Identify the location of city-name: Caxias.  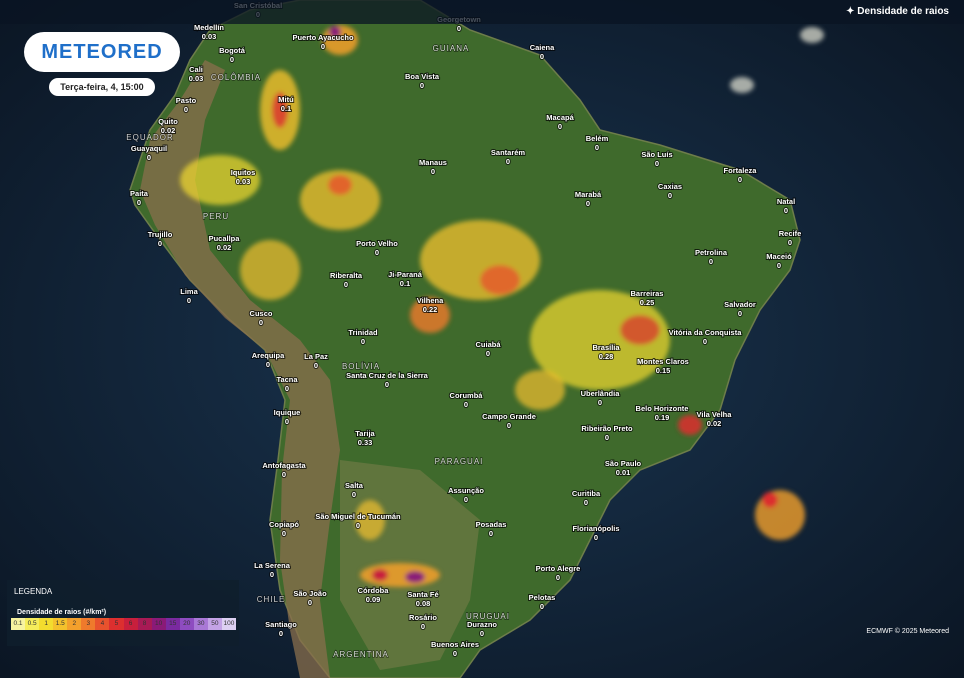
(670, 186).